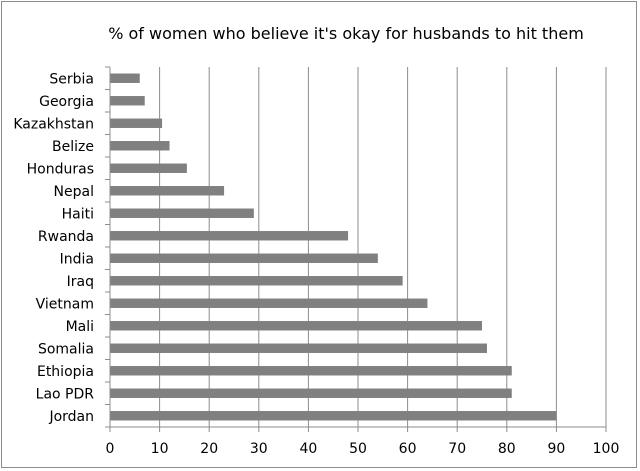 The width and height of the screenshot is (640, 471). Describe the element at coordinates (60, 169) in the screenshot. I see `category-label: Honduras` at that location.